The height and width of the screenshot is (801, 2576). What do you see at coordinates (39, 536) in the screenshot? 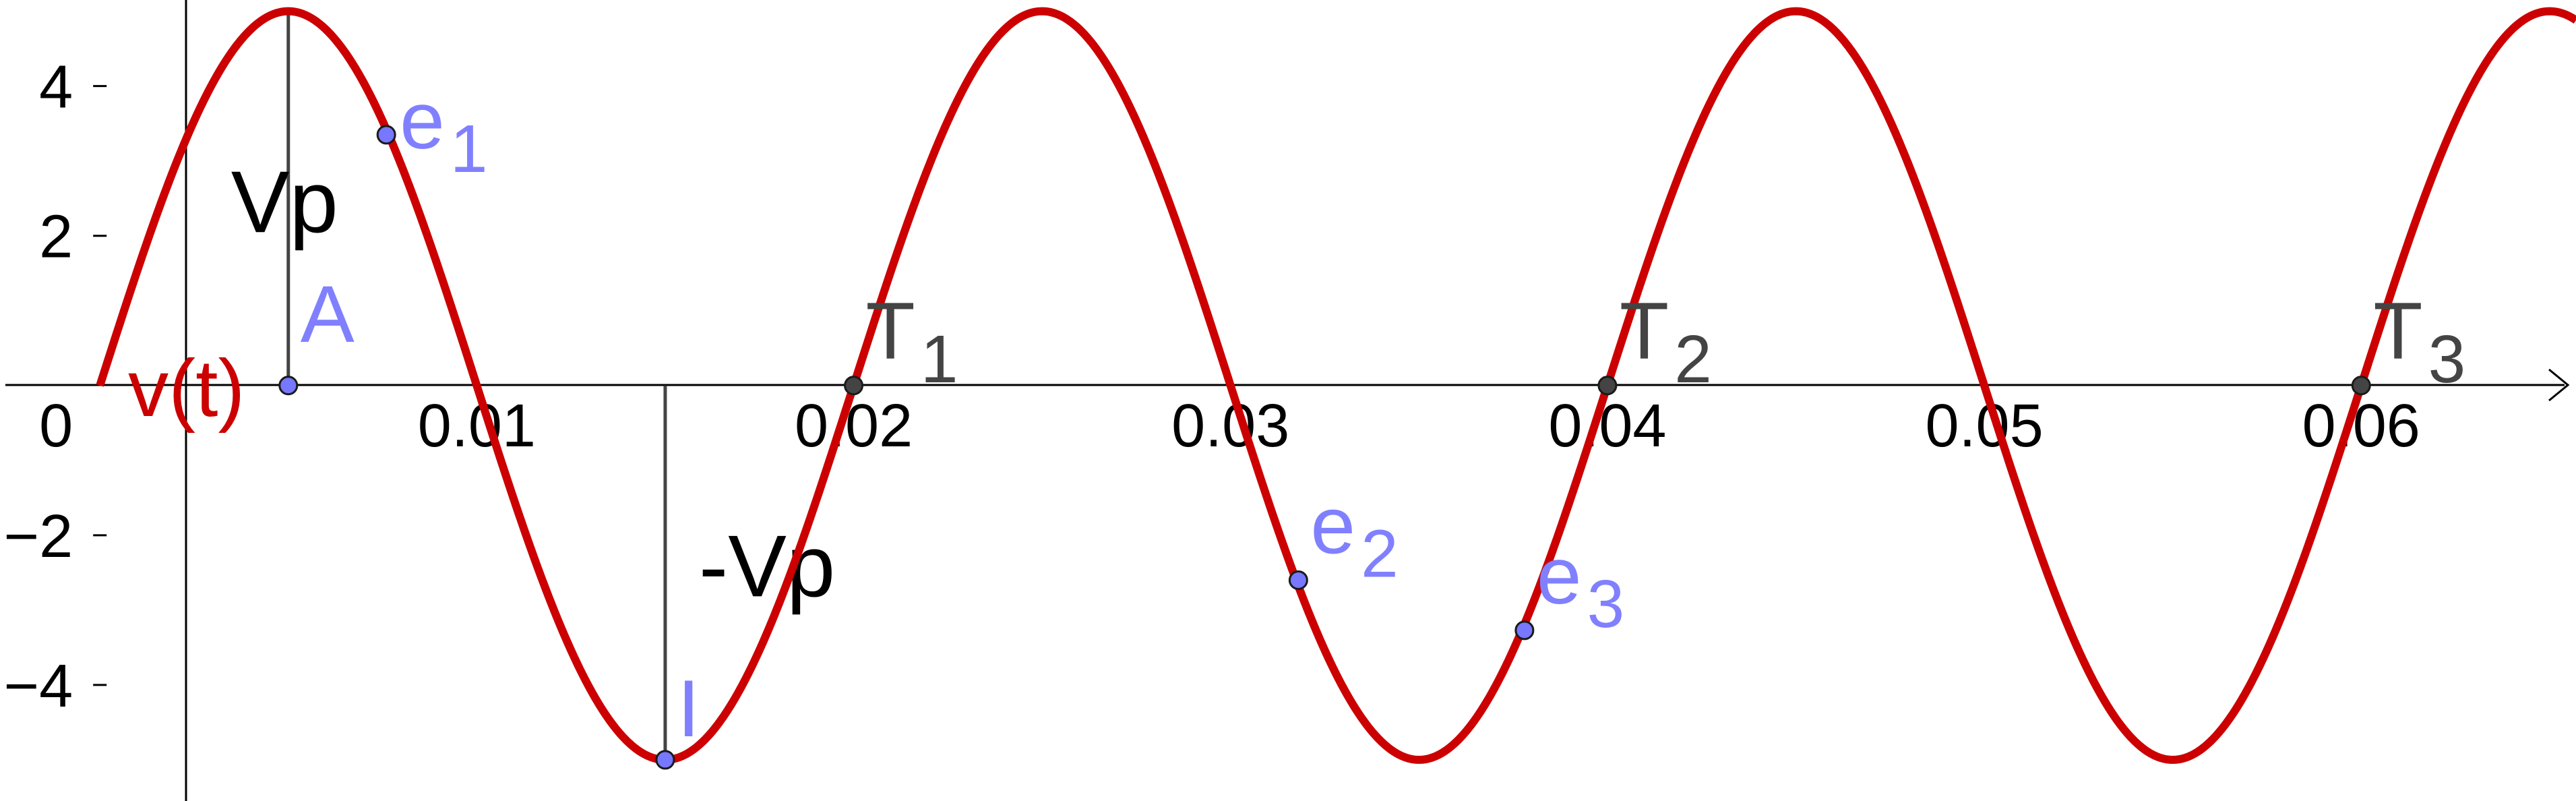
I see `y-tick-label: −2` at bounding box center [39, 536].